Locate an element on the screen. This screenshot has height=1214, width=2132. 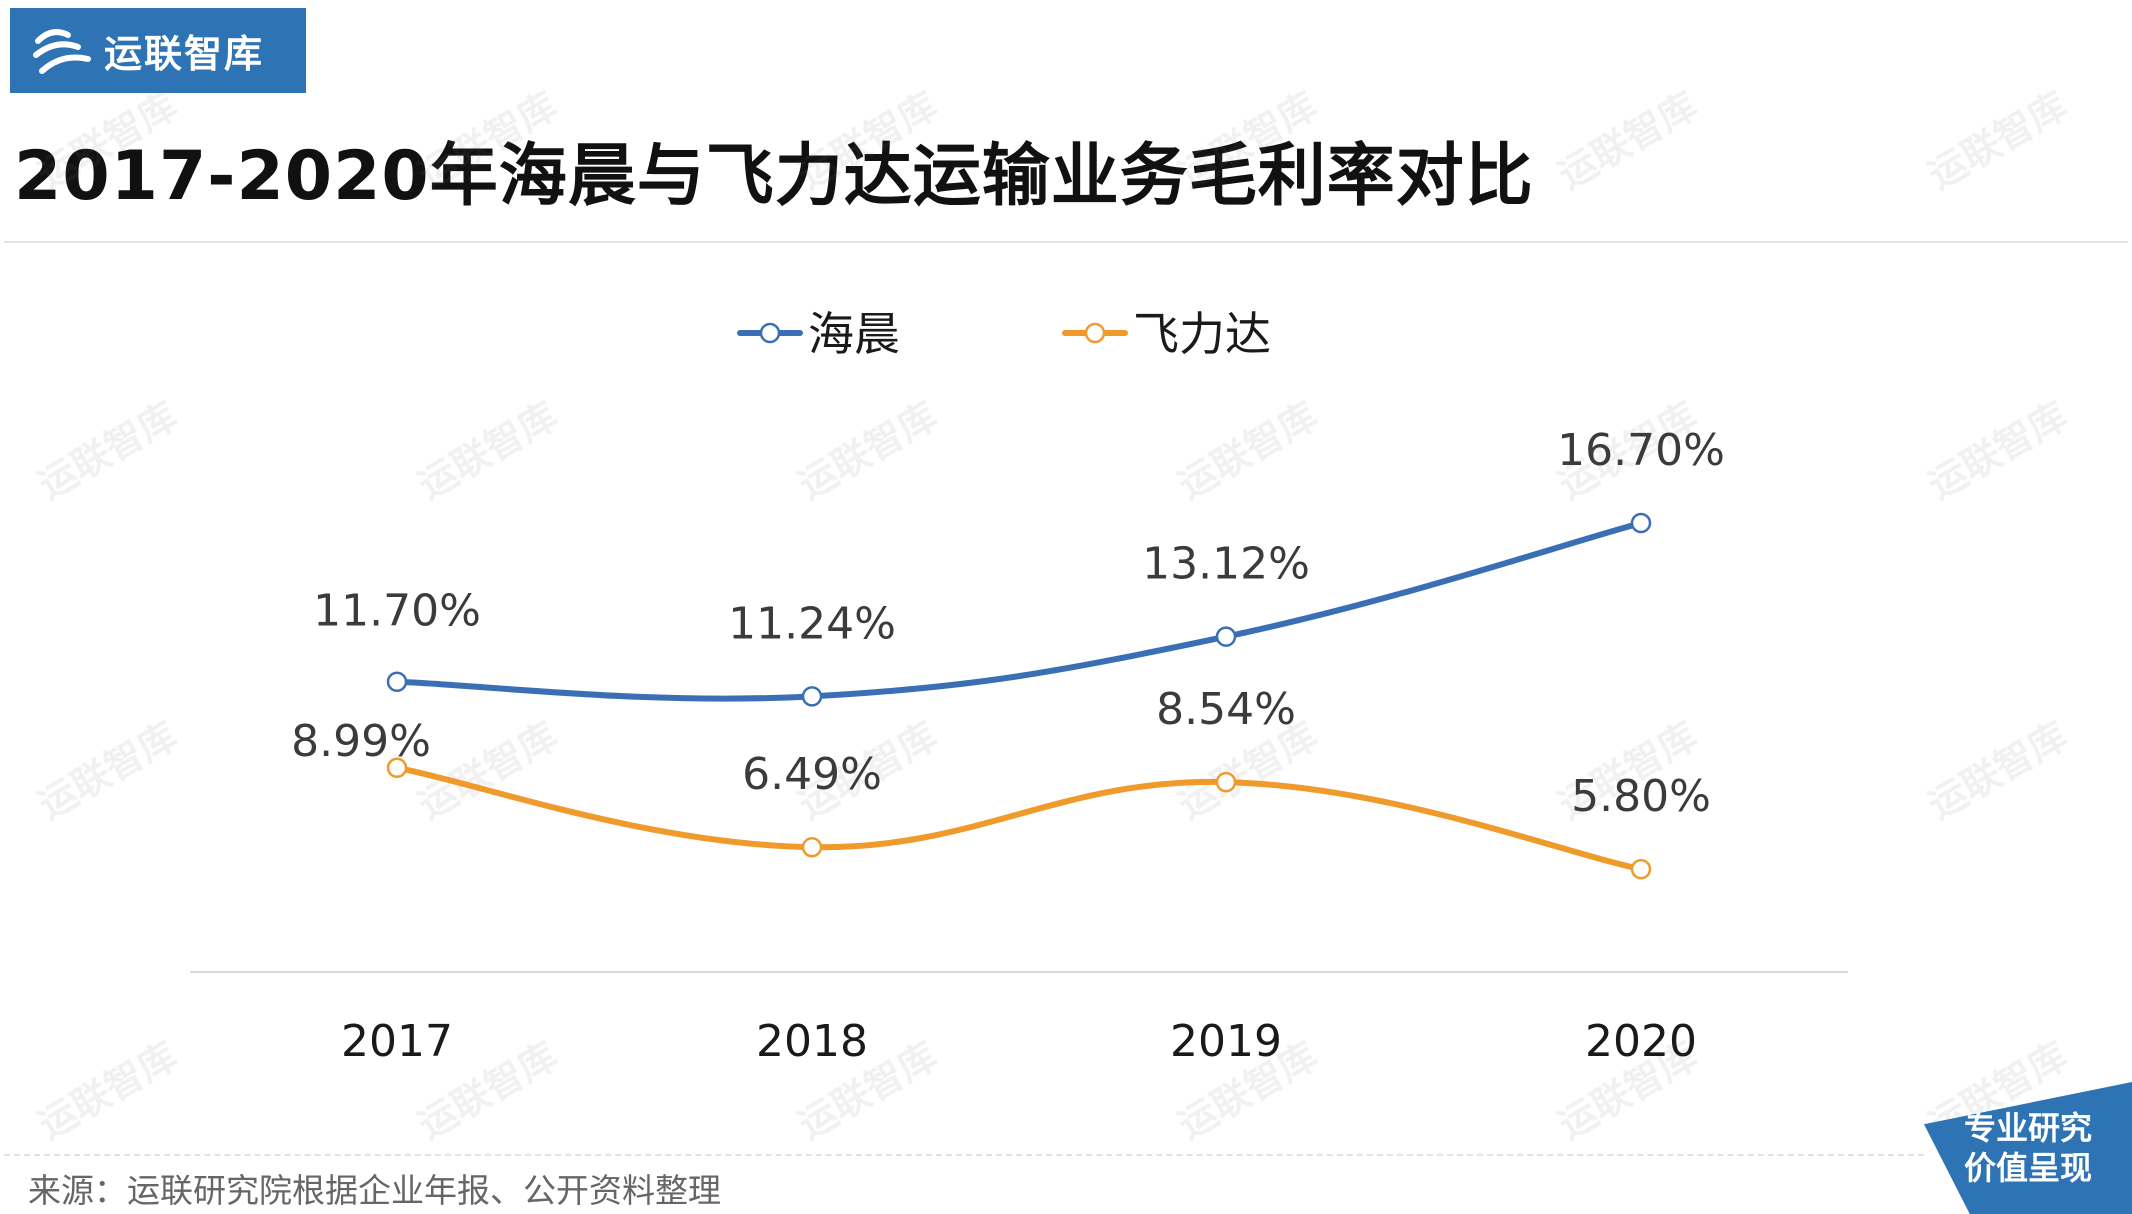
chart-title: 2017-2020年海晨与飞力达运输业务毛利率对比 is located at coordinates (774, 176).